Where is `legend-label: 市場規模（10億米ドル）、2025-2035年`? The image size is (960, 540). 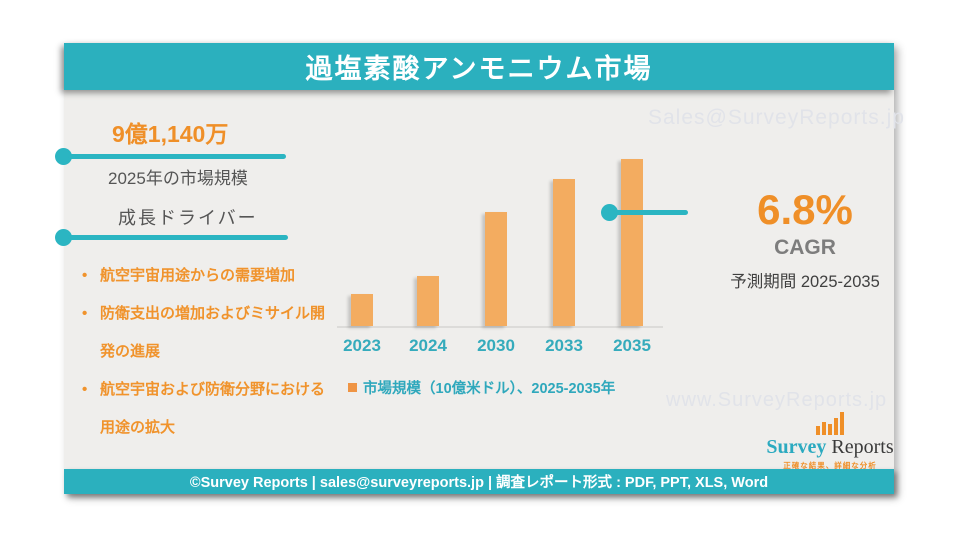 legend-label: 市場規模（10億米ドル）、2025-2035年 is located at coordinates (489, 389).